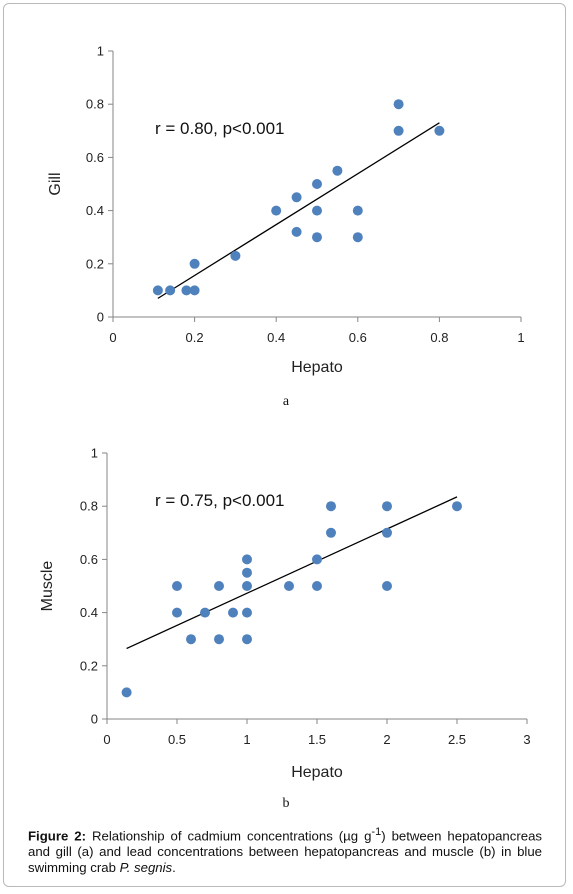 The height and width of the screenshot is (894, 573). Describe the element at coordinates (47, 586) in the screenshot. I see `chart2-y-axis-label: Muscle` at that location.